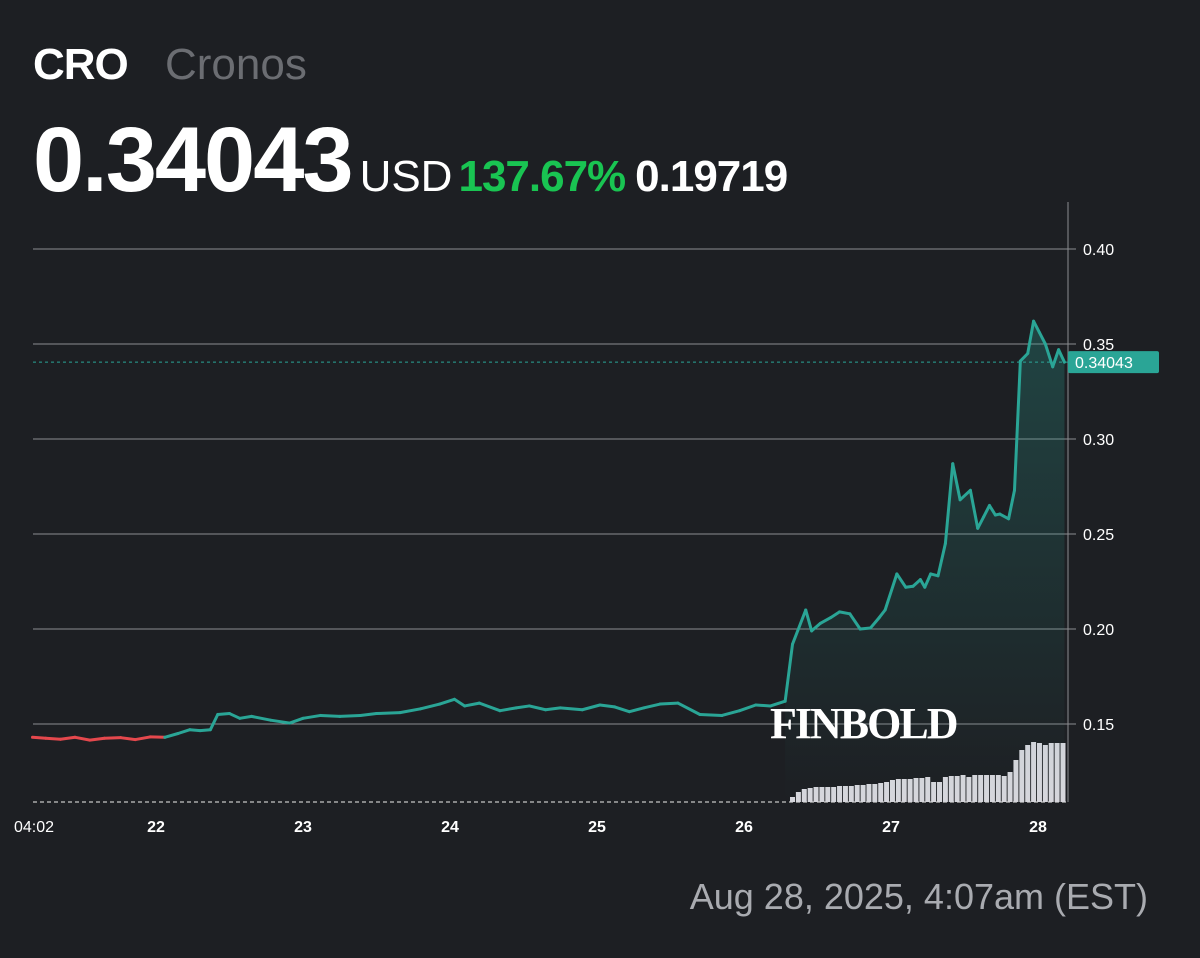 The width and height of the screenshot is (1200, 958). What do you see at coordinates (542, 176) in the screenshot?
I see `change-percent: 137.67%` at bounding box center [542, 176].